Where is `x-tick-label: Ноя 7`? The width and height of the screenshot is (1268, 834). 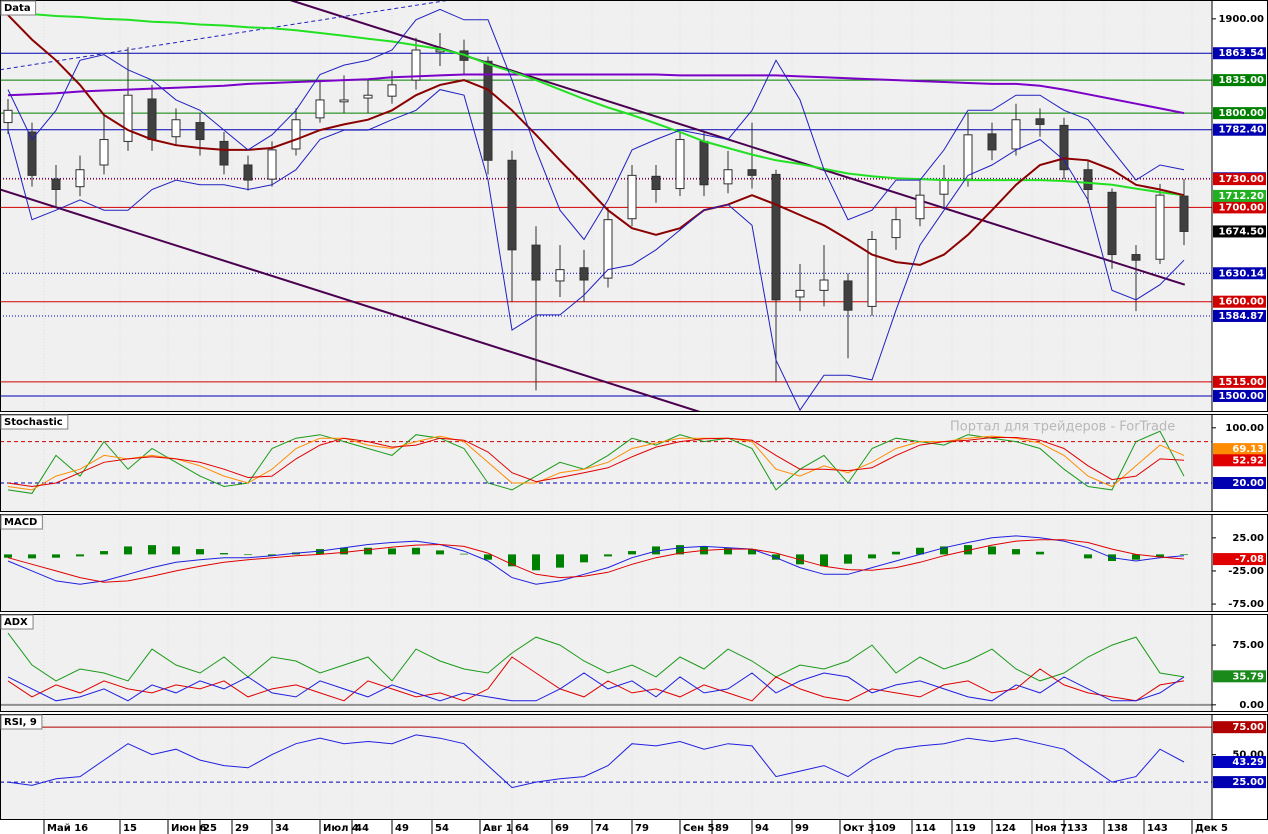 x-tick-label: Ноя 7 is located at coordinates (1051, 828).